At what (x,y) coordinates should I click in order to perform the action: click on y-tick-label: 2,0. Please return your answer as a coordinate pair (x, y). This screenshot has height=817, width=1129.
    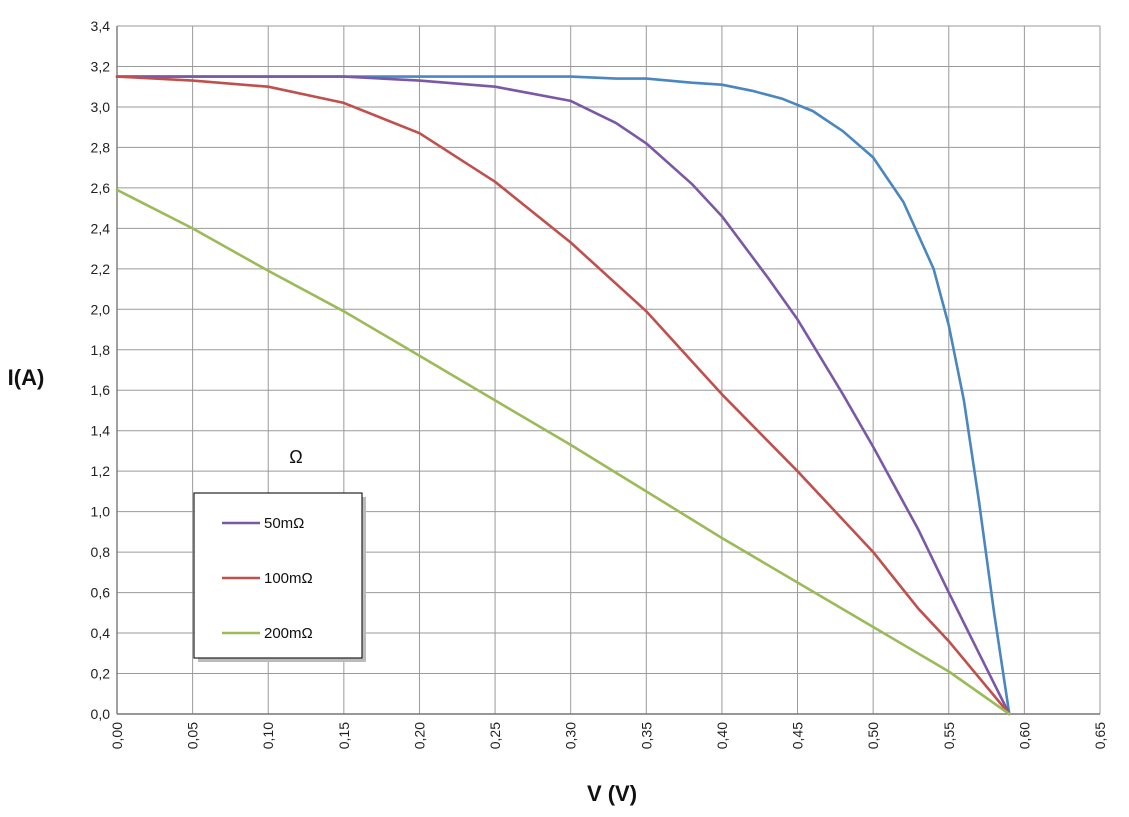
    Looking at the image, I should click on (101, 309).